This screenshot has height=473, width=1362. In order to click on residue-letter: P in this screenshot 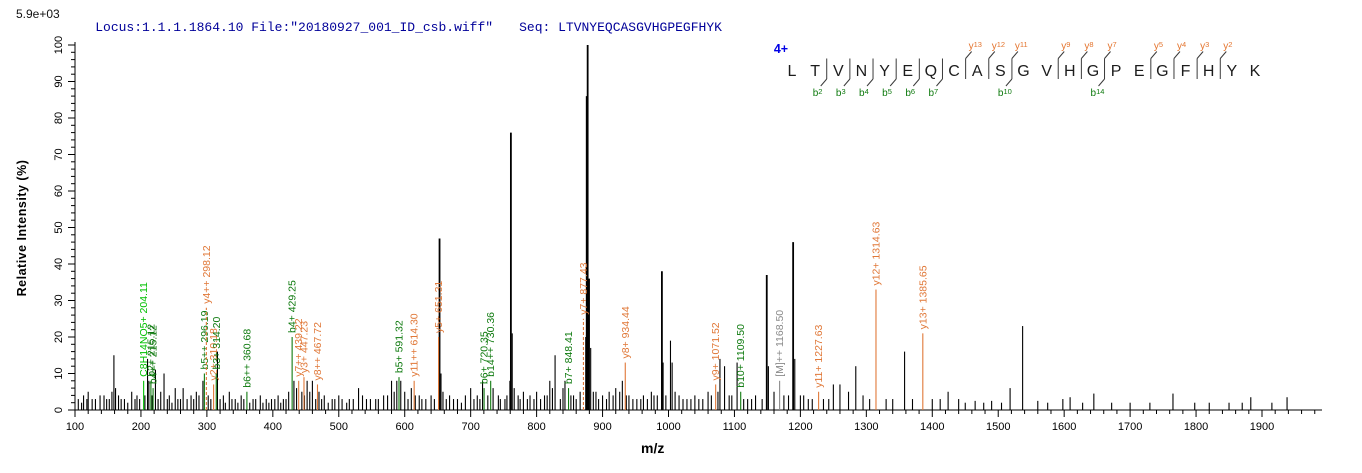, I will do `click(1116, 71)`.